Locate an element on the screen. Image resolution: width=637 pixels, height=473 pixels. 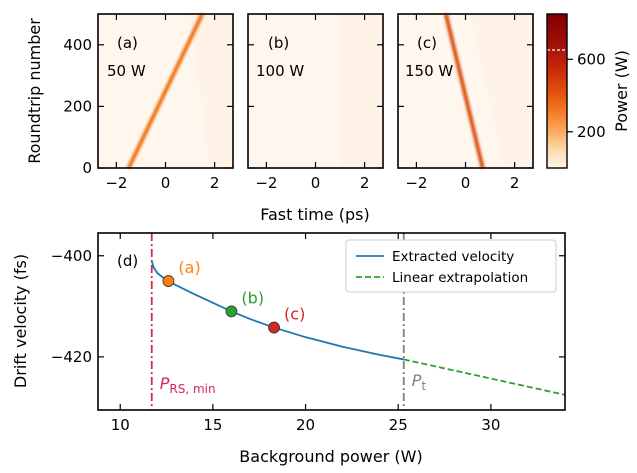
heatmap-y-tick-label: 200 is located at coordinates (77, 106).